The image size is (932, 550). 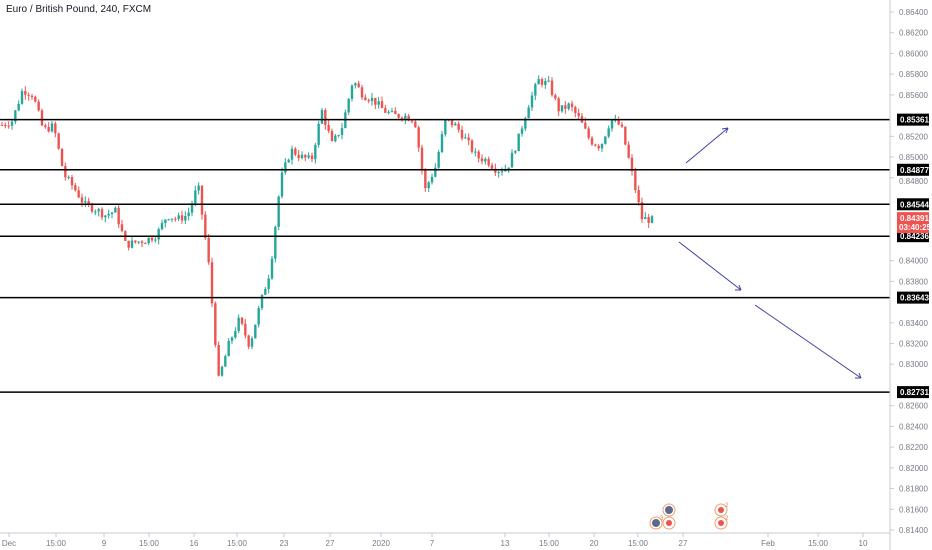 What do you see at coordinates (914, 236) in the screenshot?
I see `level-label: 0.84236` at bounding box center [914, 236].